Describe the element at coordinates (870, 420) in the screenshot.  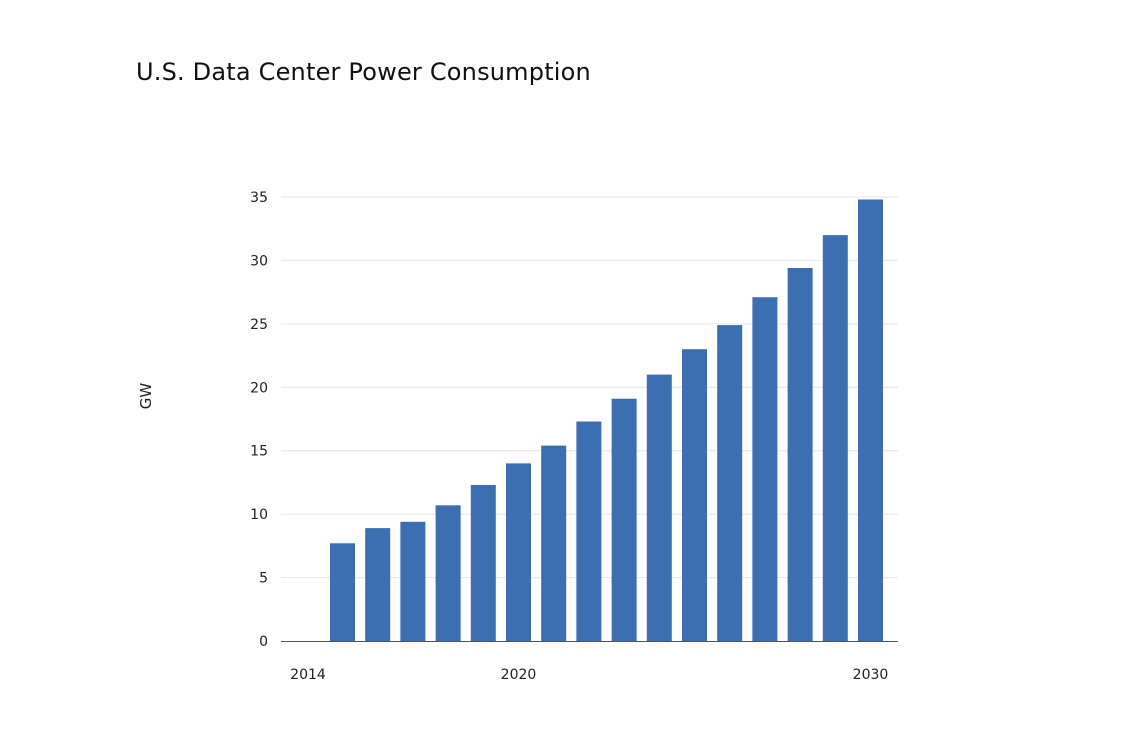
I see `bar-2030` at that location.